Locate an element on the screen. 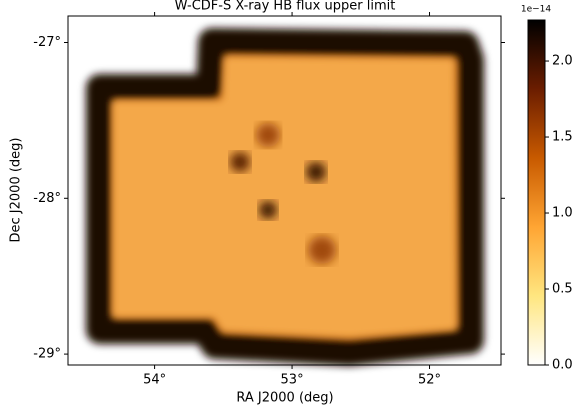  colorbar-tick-label: 1.0 is located at coordinates (562, 213).